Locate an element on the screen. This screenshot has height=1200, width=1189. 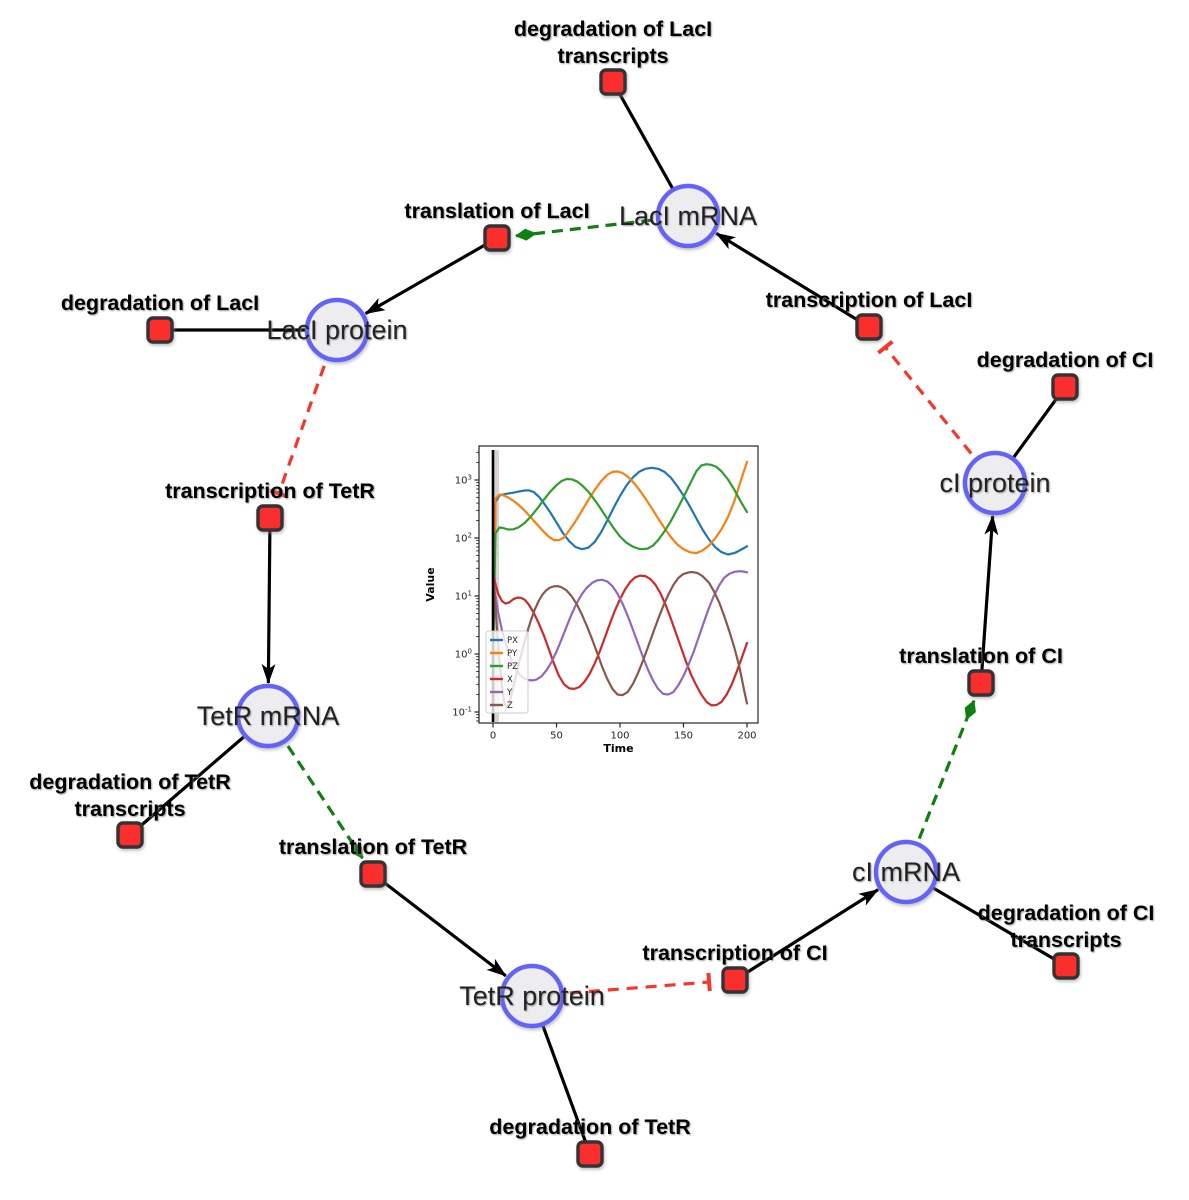
species-node-ci_mrna is located at coordinates (906, 872).